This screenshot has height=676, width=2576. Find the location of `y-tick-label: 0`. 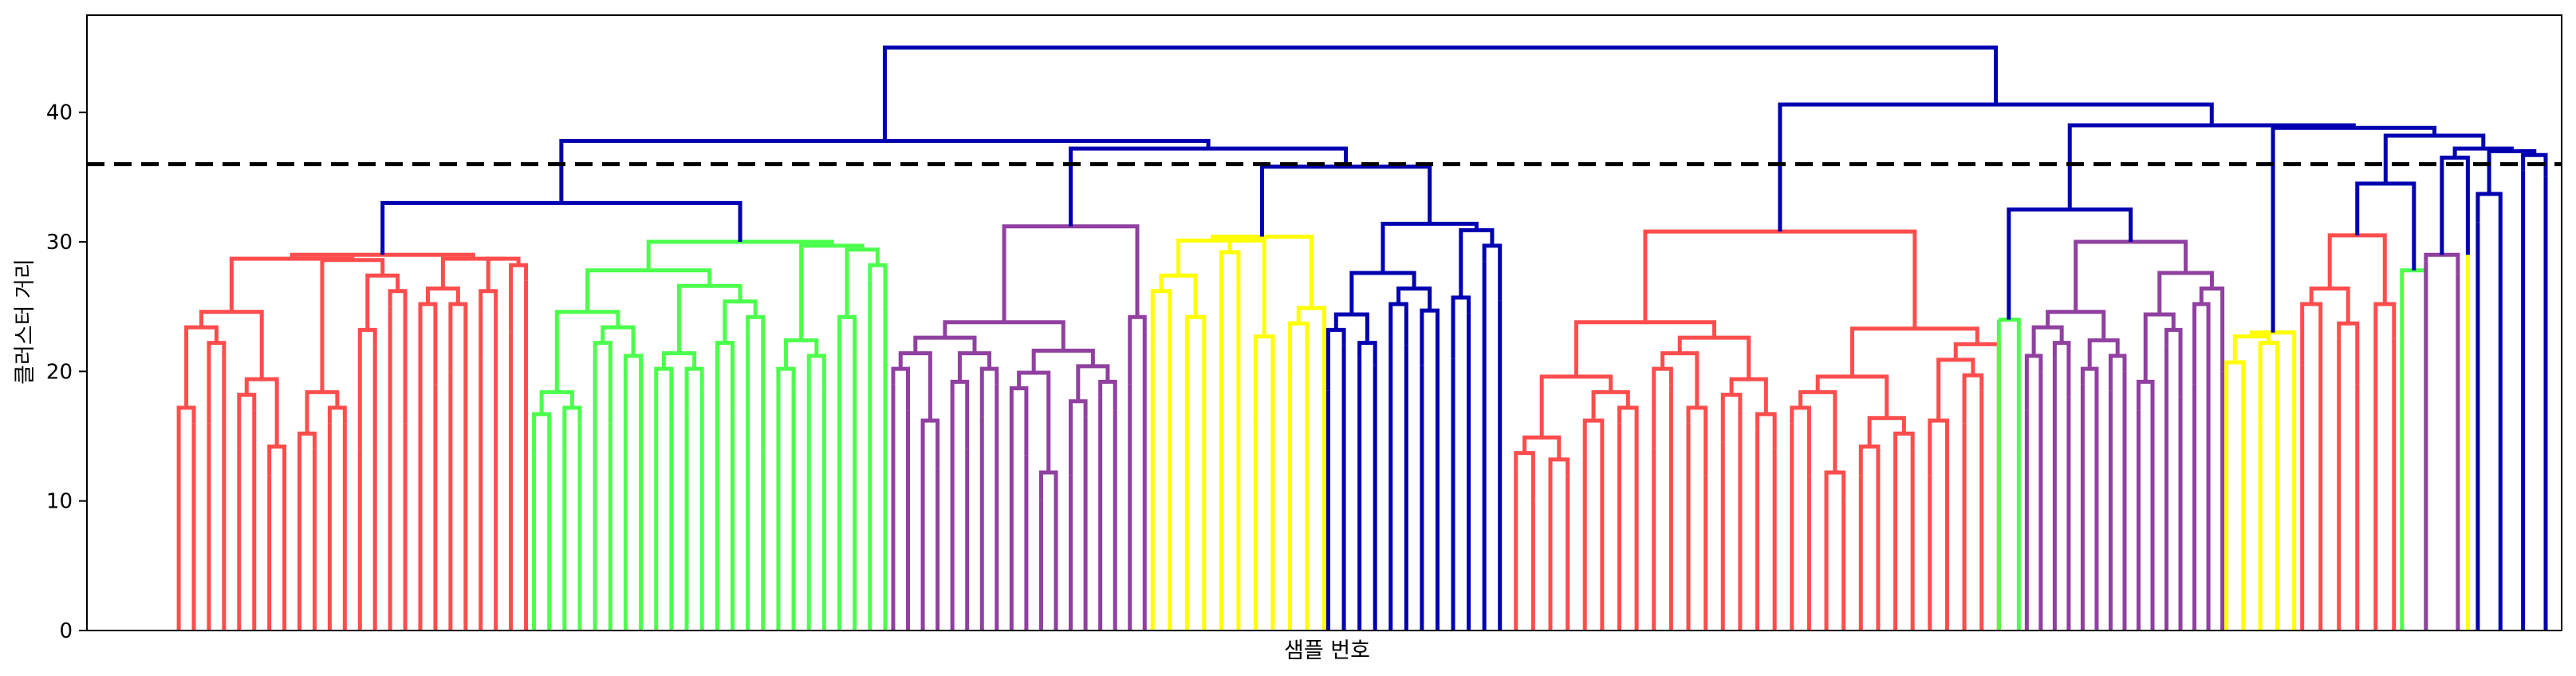

y-tick-label: 0 is located at coordinates (66, 631).